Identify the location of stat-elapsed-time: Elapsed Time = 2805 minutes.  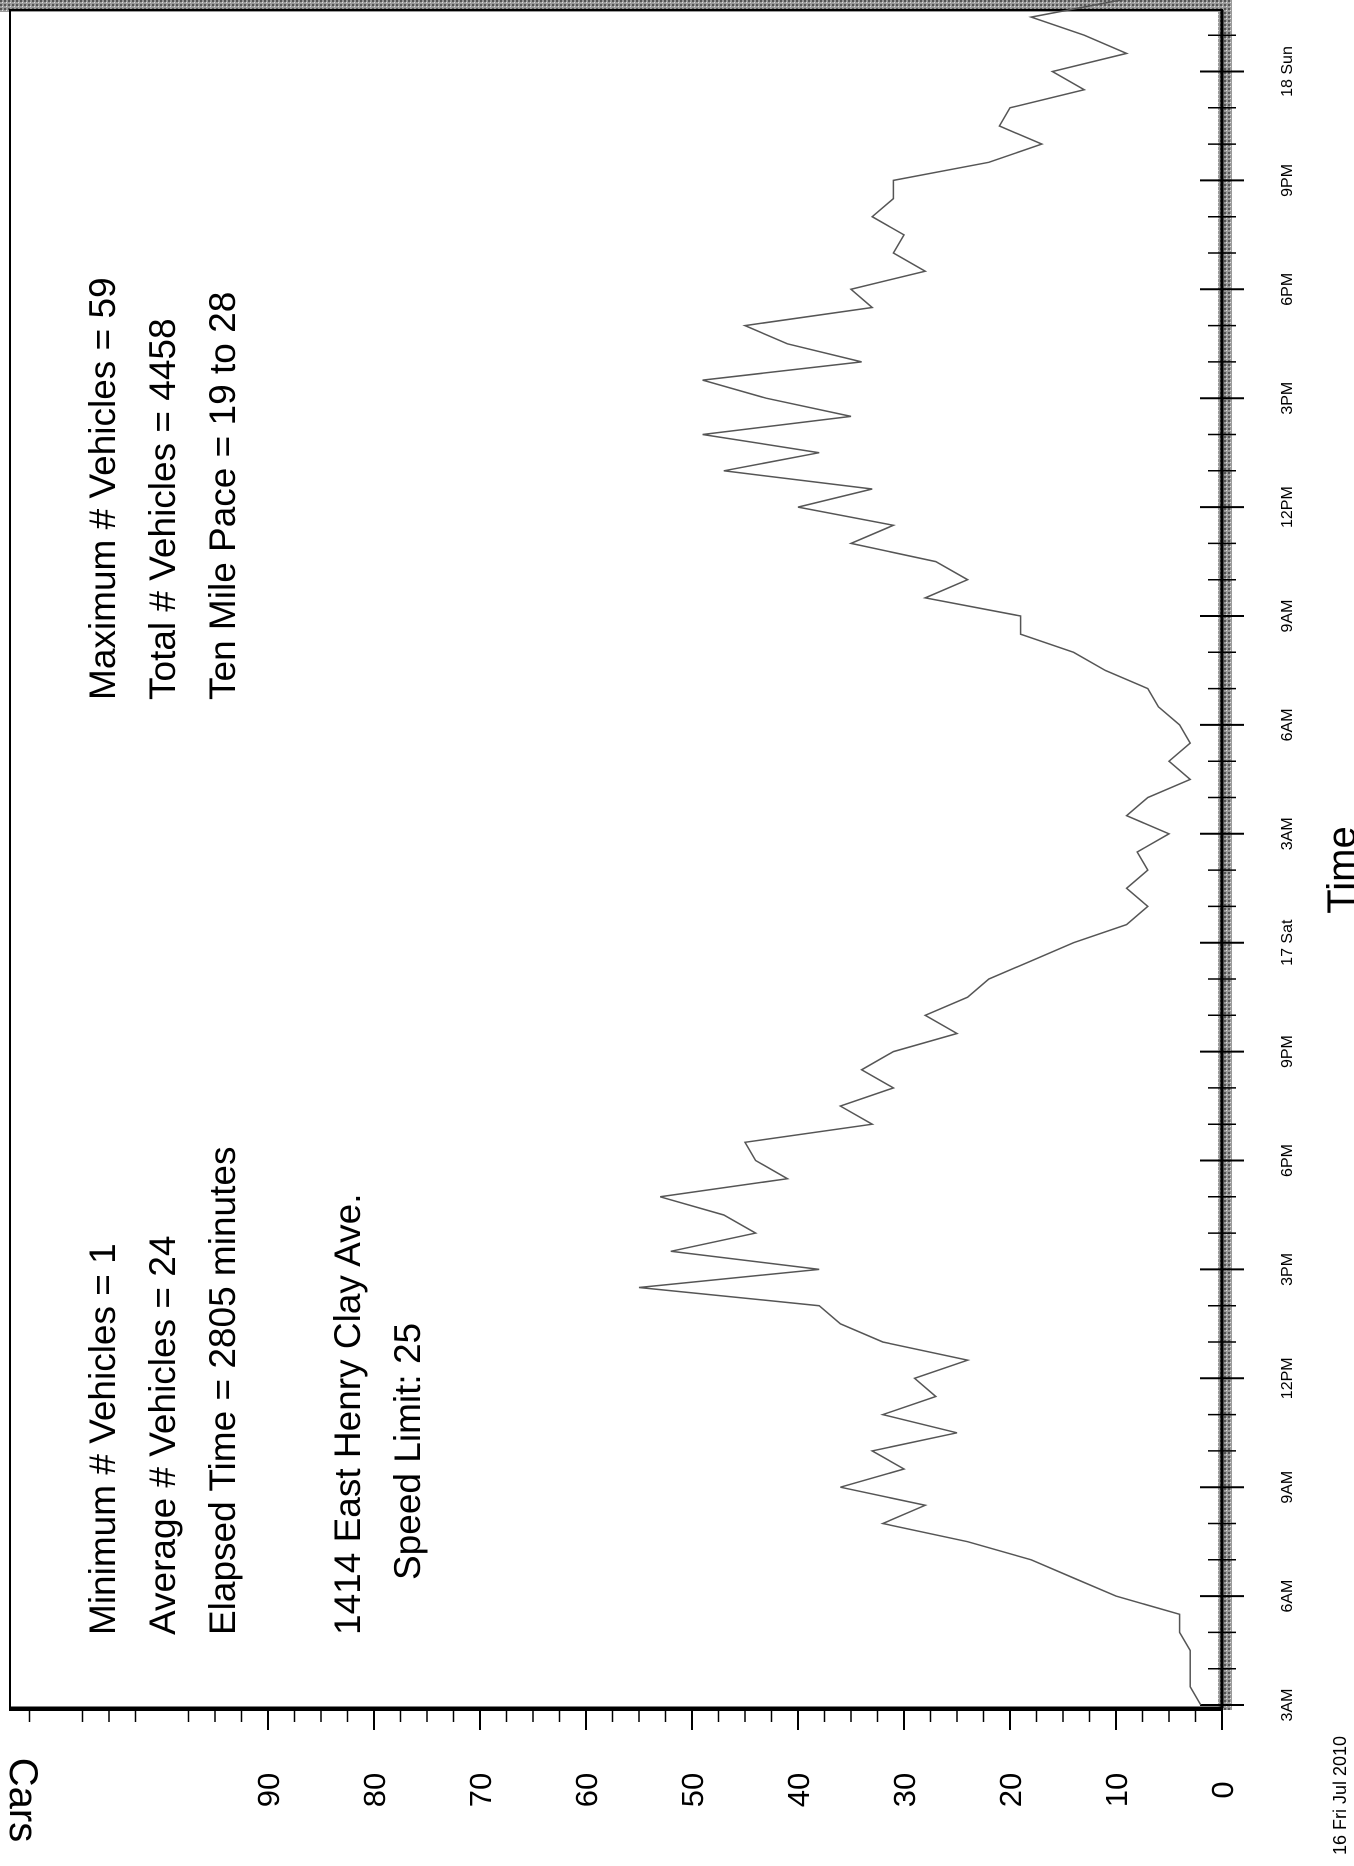
(222, 1391).